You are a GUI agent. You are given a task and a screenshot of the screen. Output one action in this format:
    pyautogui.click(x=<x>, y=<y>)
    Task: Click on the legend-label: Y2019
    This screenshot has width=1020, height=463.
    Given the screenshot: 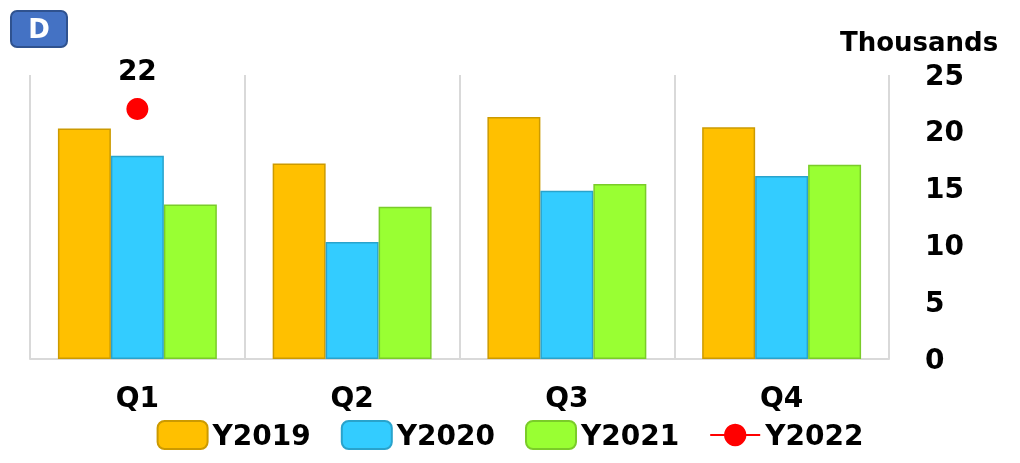 What is the action you would take?
    pyautogui.click(x=261, y=435)
    